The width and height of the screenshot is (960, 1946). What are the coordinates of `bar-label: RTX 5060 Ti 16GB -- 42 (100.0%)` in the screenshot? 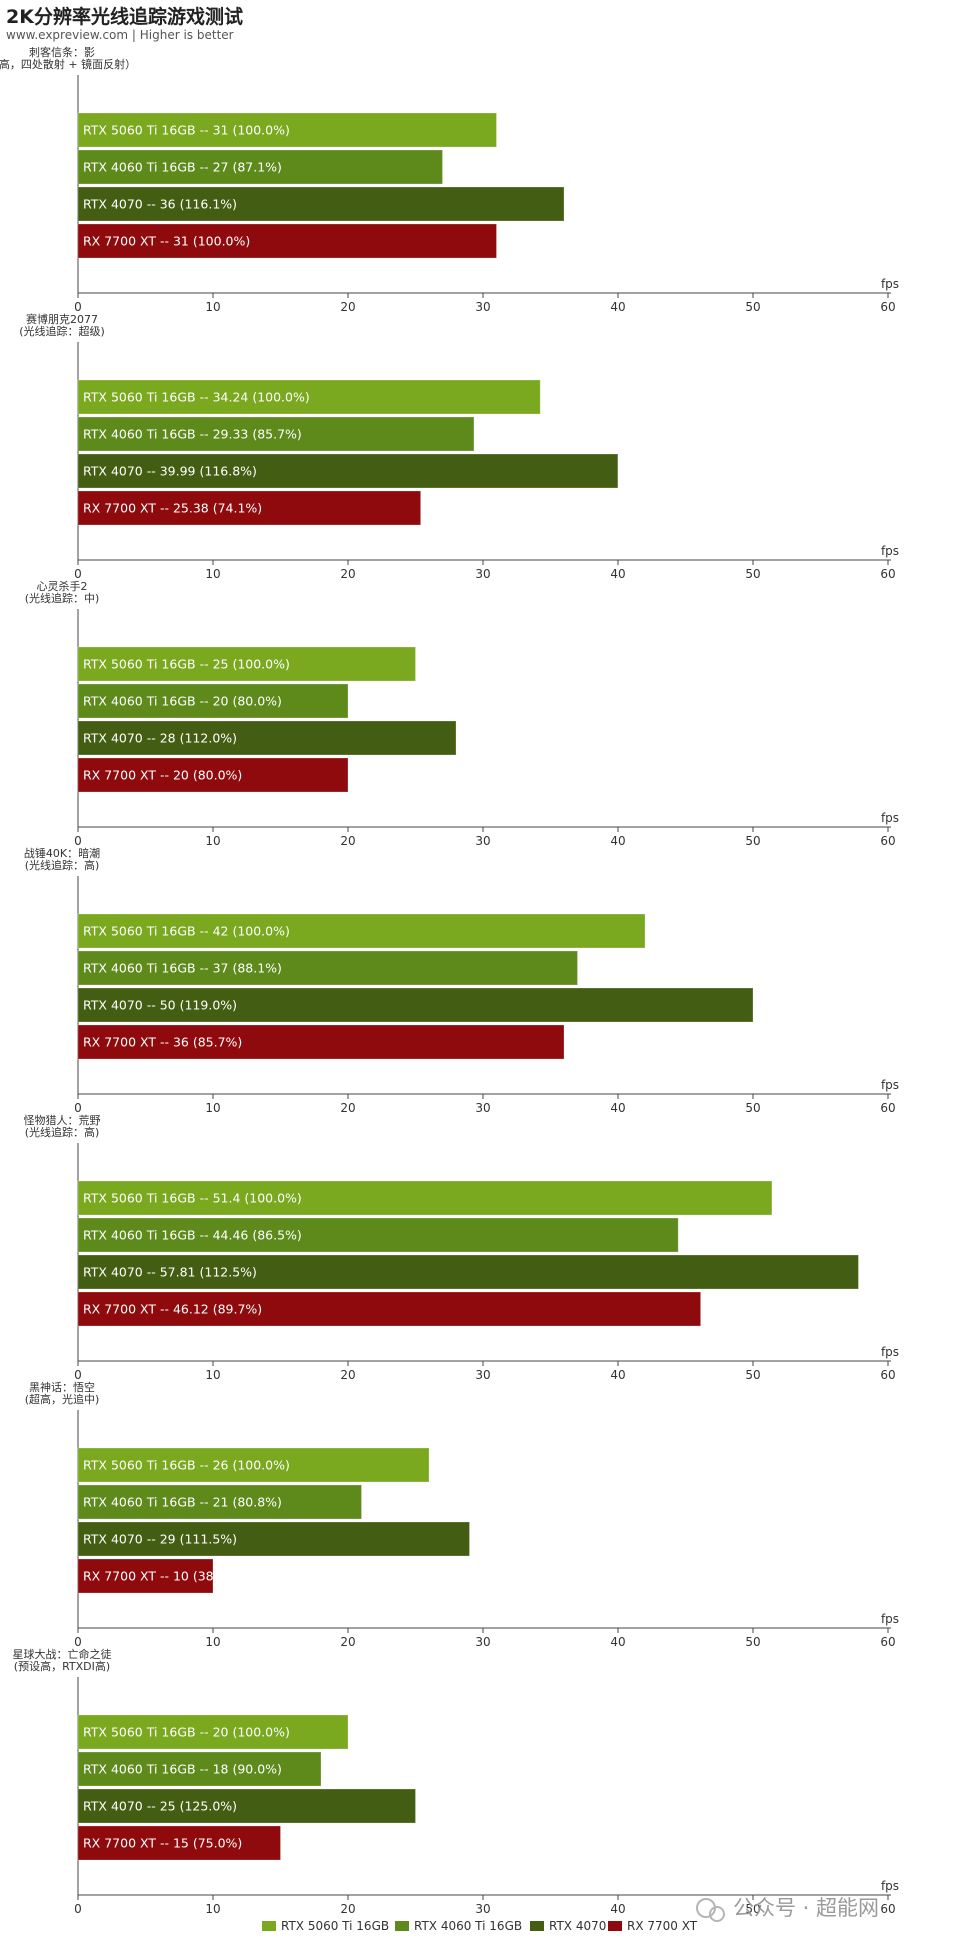 It's located at (186, 931).